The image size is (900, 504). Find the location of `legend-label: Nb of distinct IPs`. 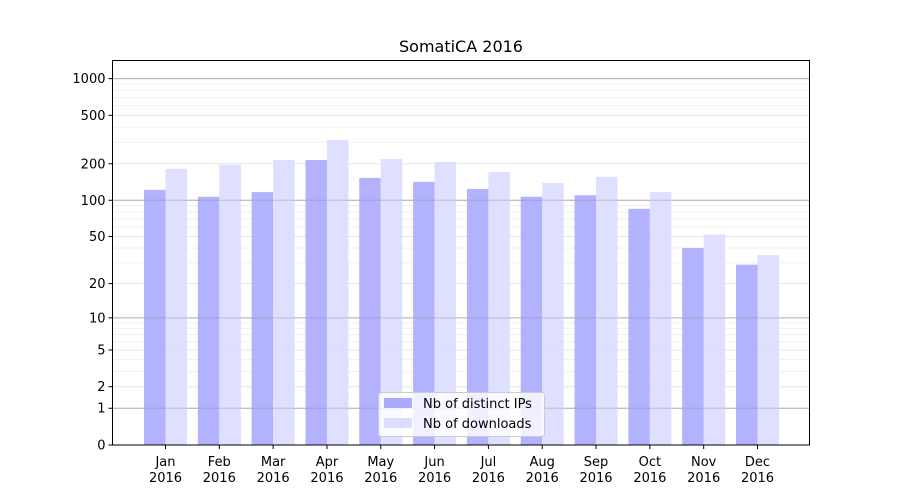

legend-label: Nb of distinct IPs is located at coordinates (477, 404).